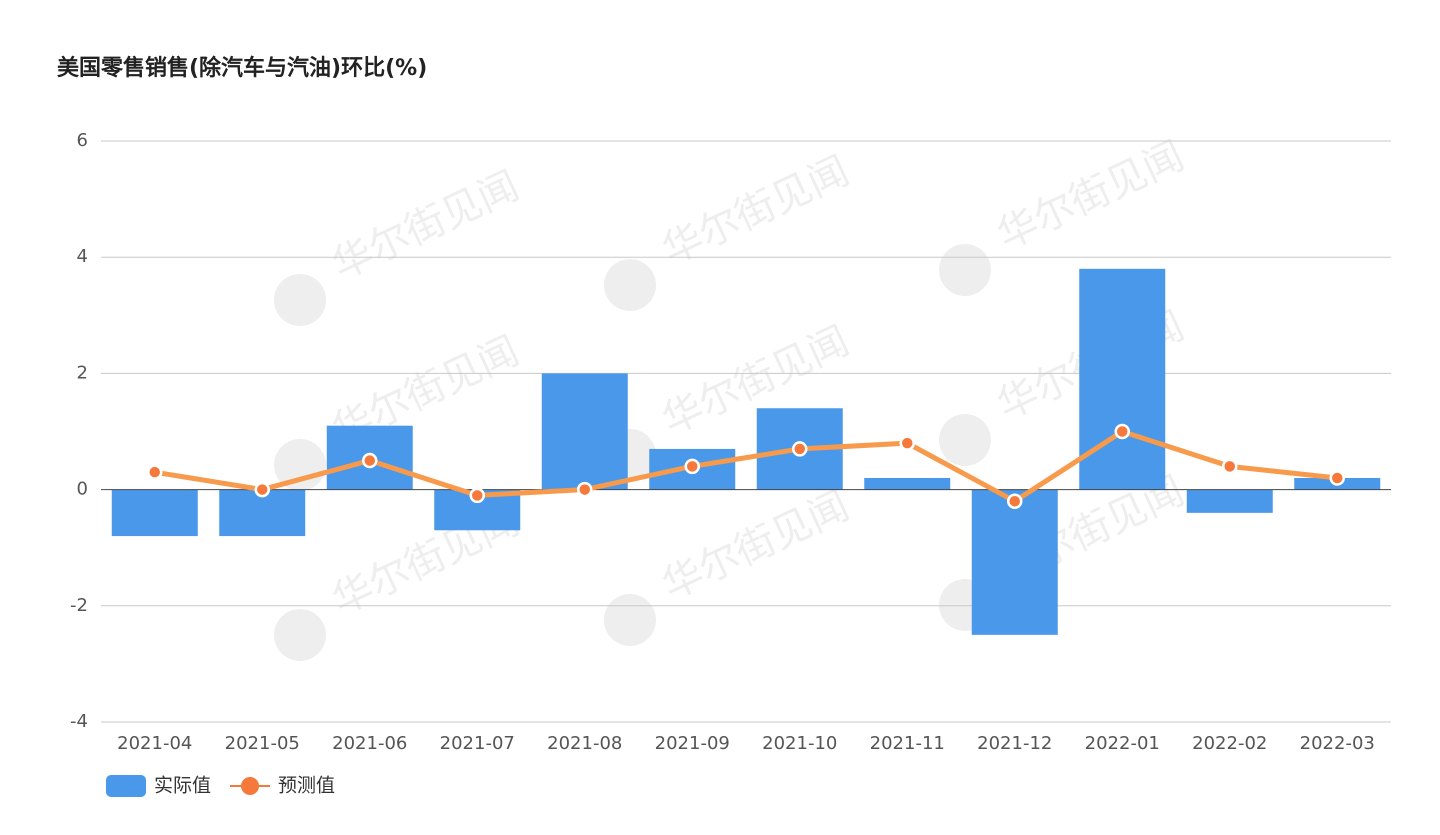 This screenshot has height=835, width=1440. What do you see at coordinates (126, 786) in the screenshot?
I see `legend-swatch` at bounding box center [126, 786].